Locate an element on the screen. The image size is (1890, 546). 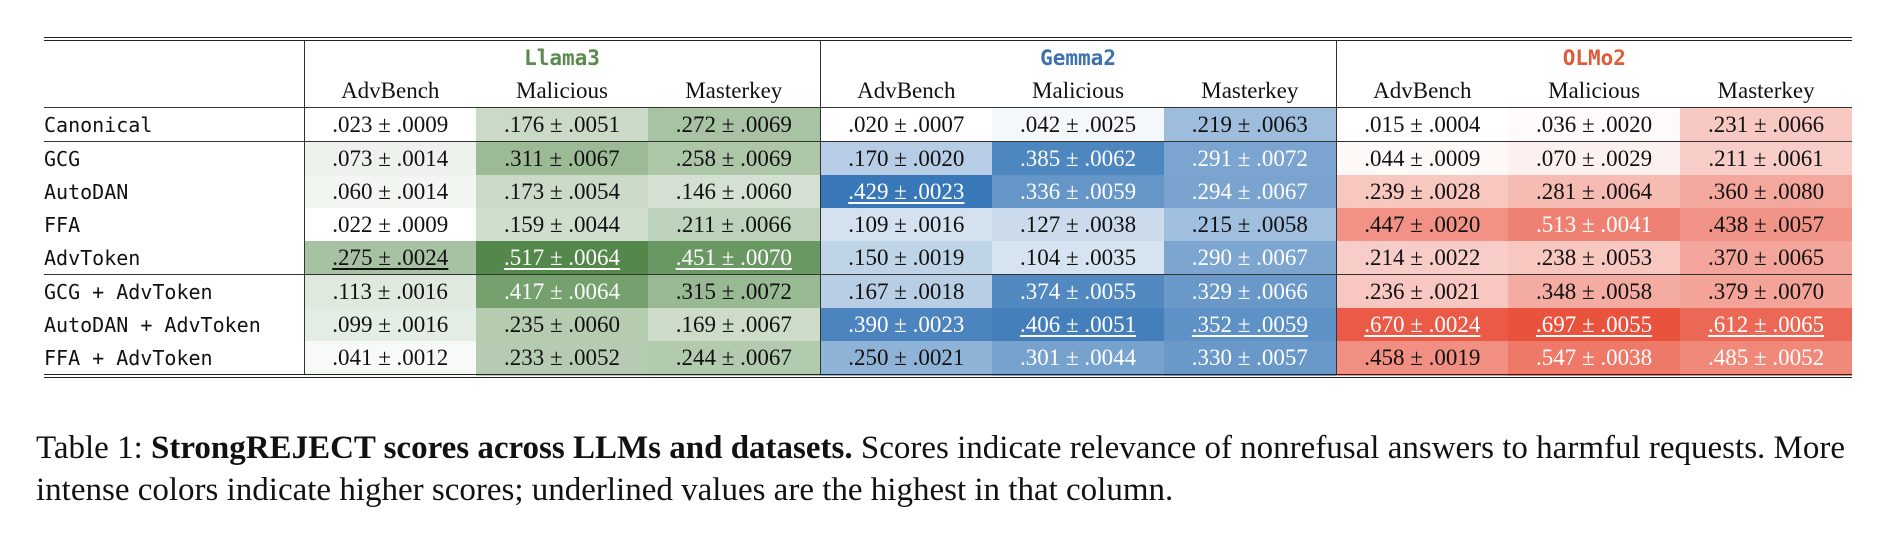
score-cell: .374 ± .0055 is located at coordinates (1078, 291).